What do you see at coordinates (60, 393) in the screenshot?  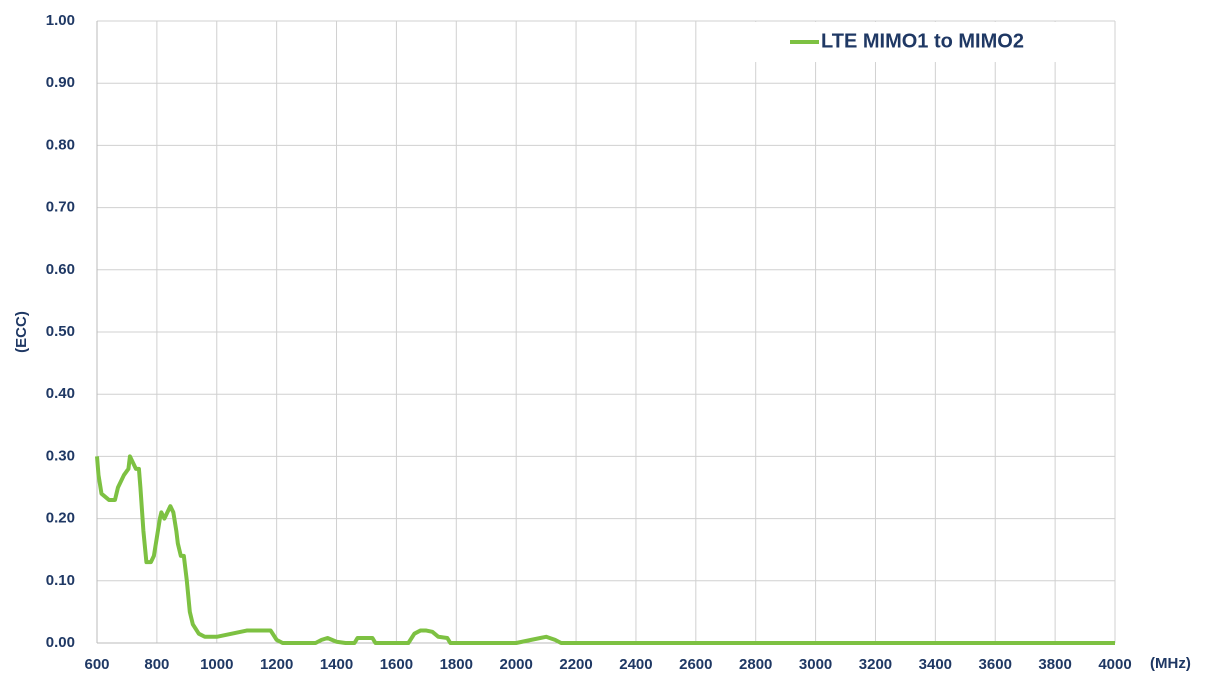 I see `y-tick-label: 0.40` at bounding box center [60, 393].